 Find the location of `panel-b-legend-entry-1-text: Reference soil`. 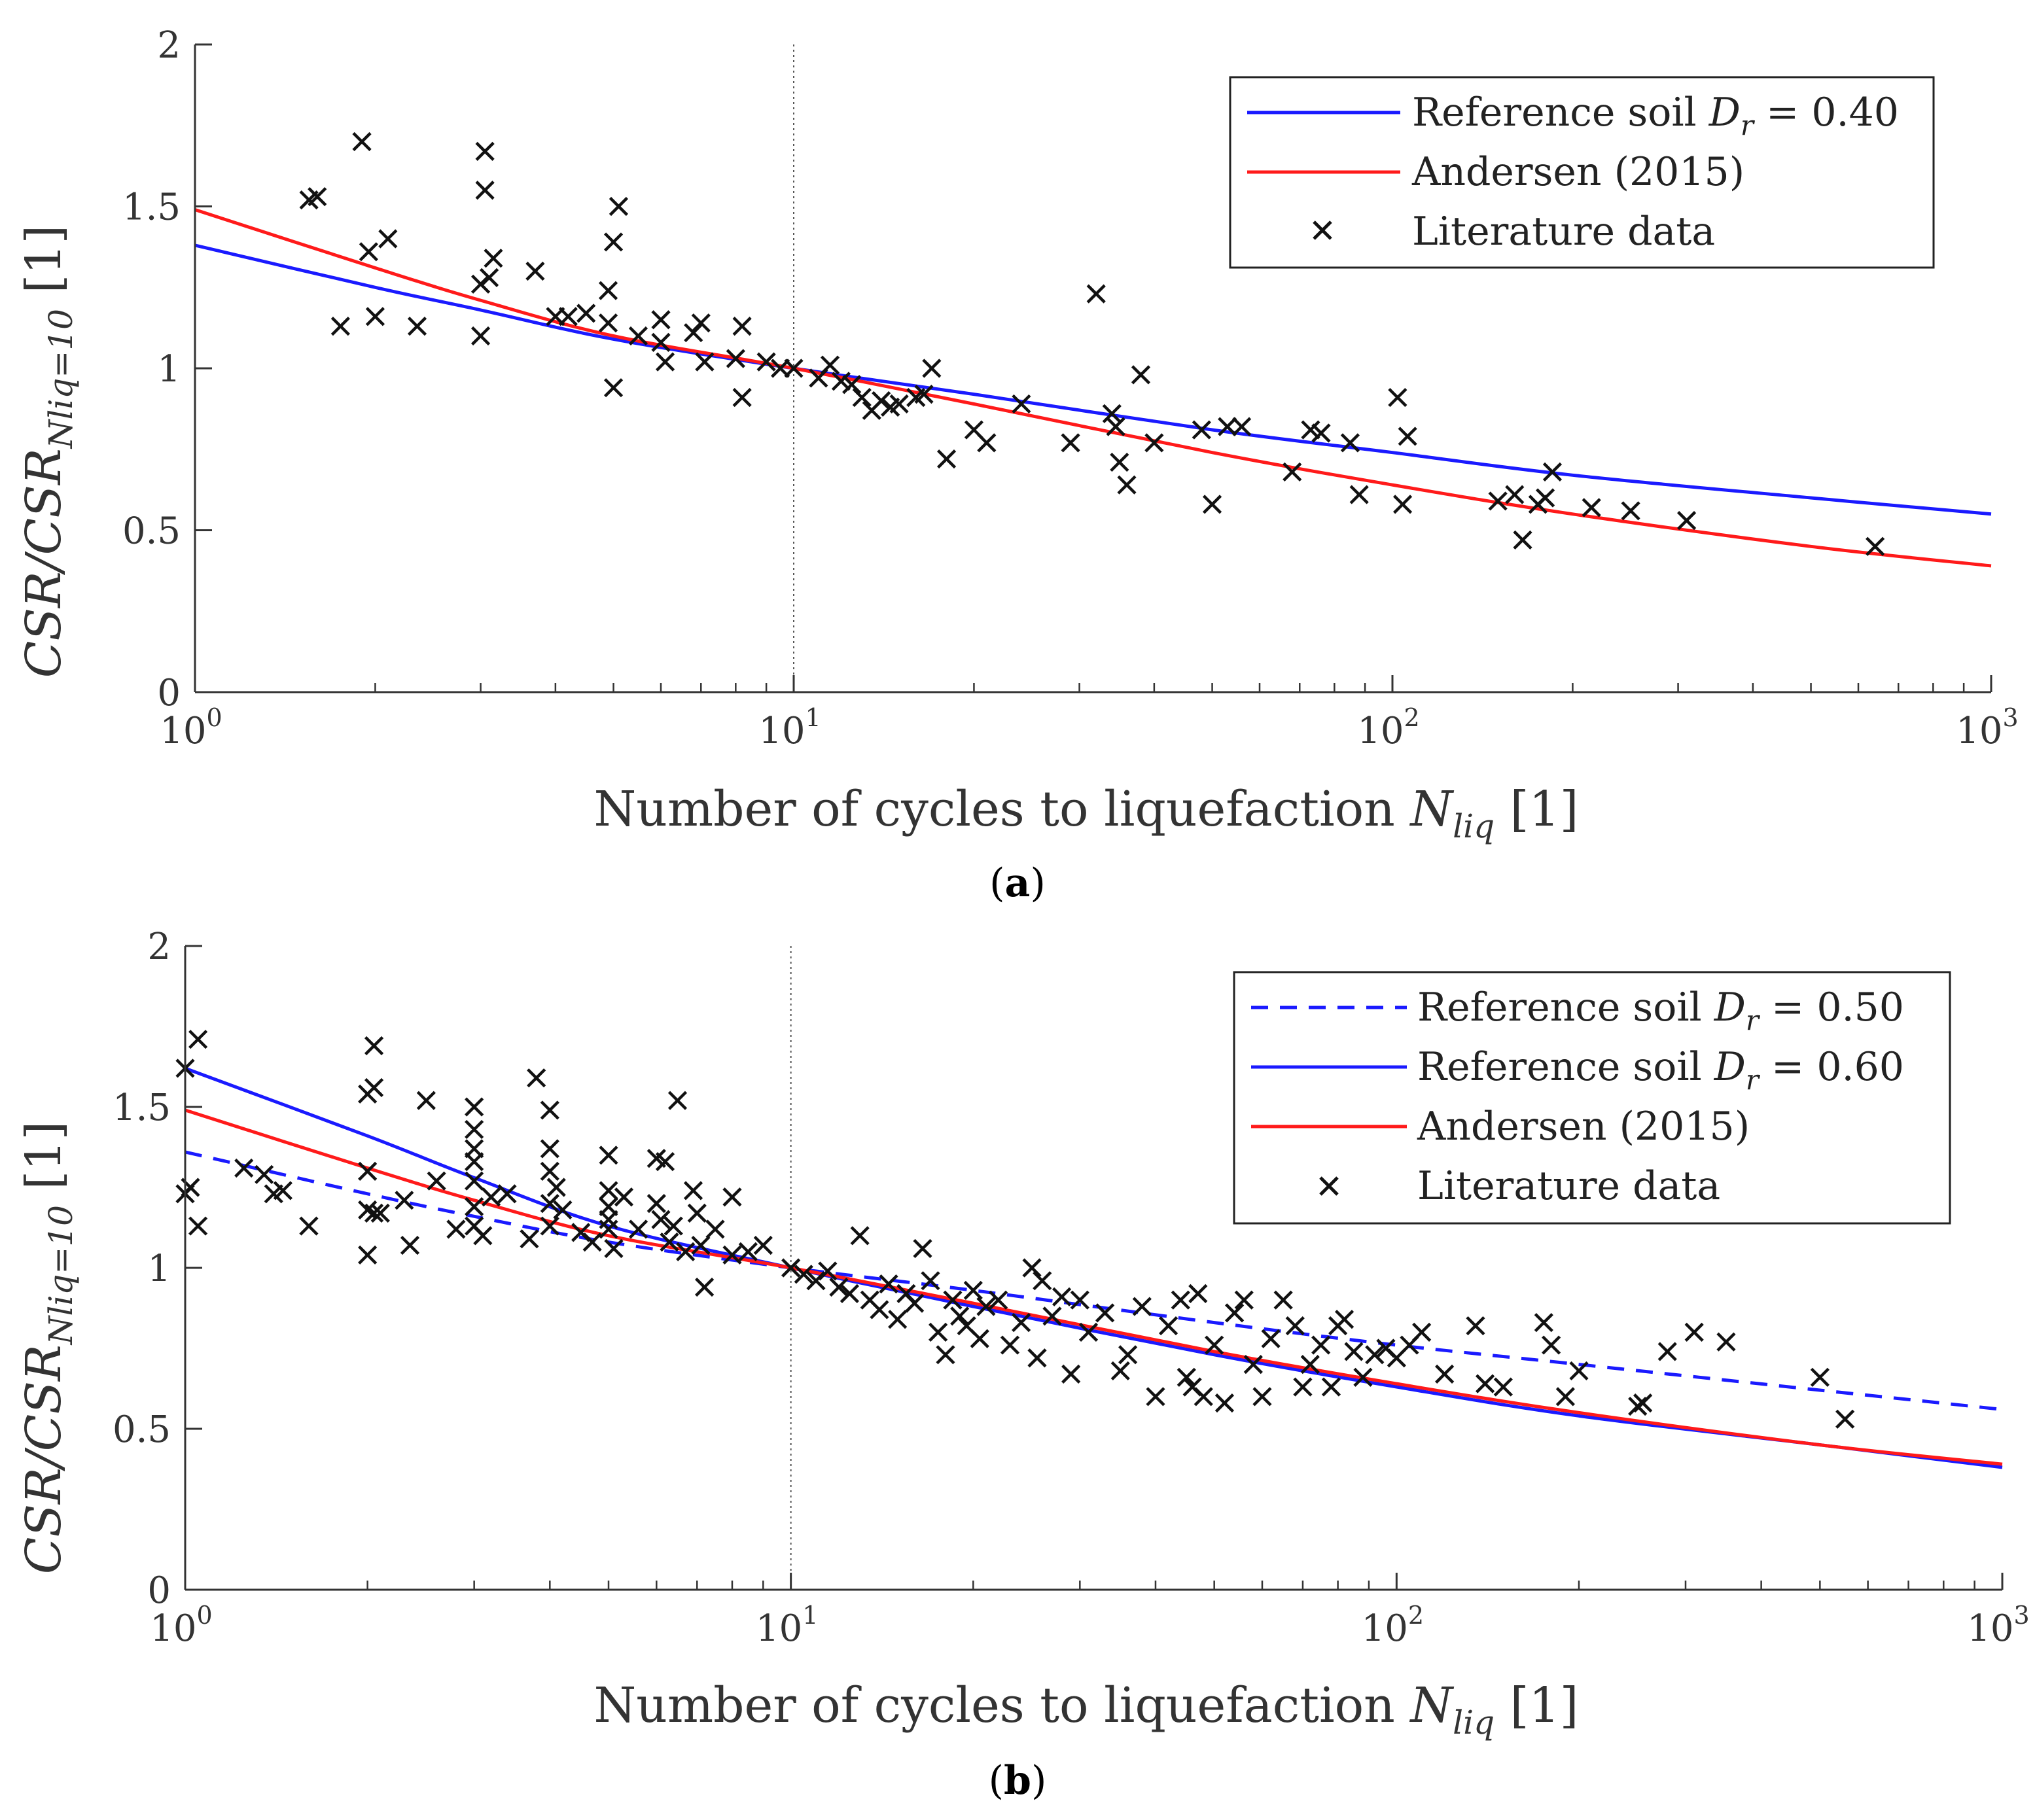

panel-b-legend-entry-1-text: Reference soil is located at coordinates (1566, 1007).